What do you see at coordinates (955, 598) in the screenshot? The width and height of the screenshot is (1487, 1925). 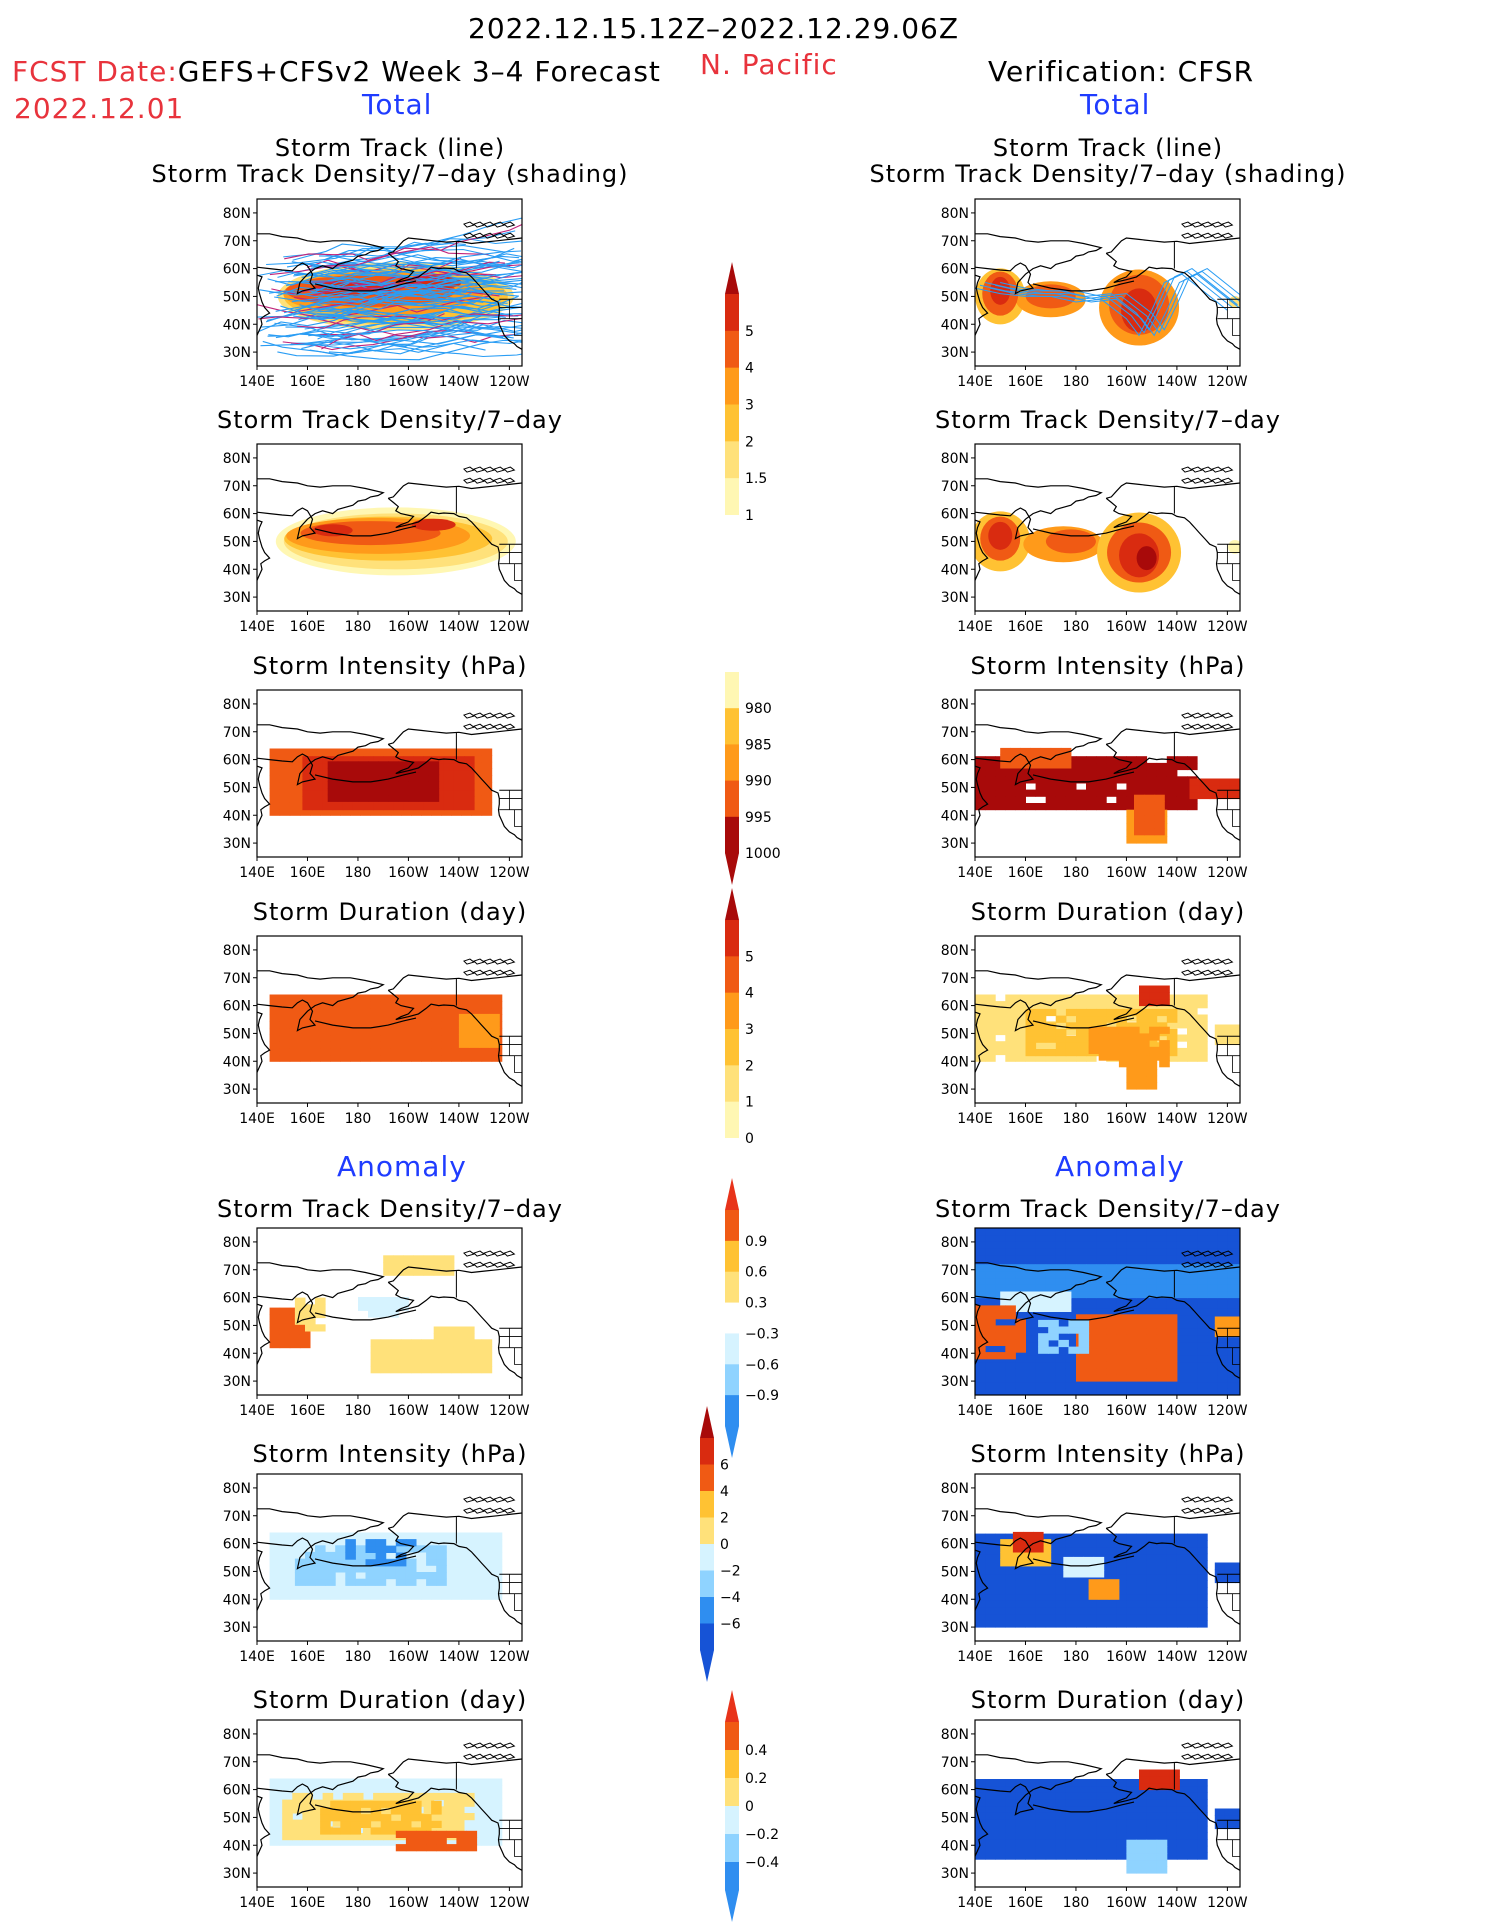 I see `lat-label: 30N` at bounding box center [955, 598].